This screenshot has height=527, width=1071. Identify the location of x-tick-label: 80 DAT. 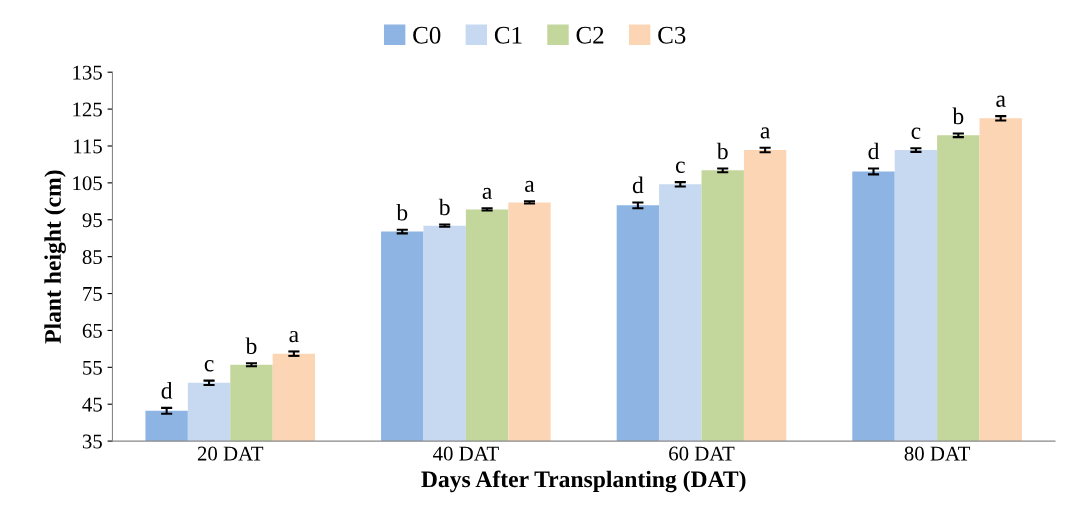
(937, 453).